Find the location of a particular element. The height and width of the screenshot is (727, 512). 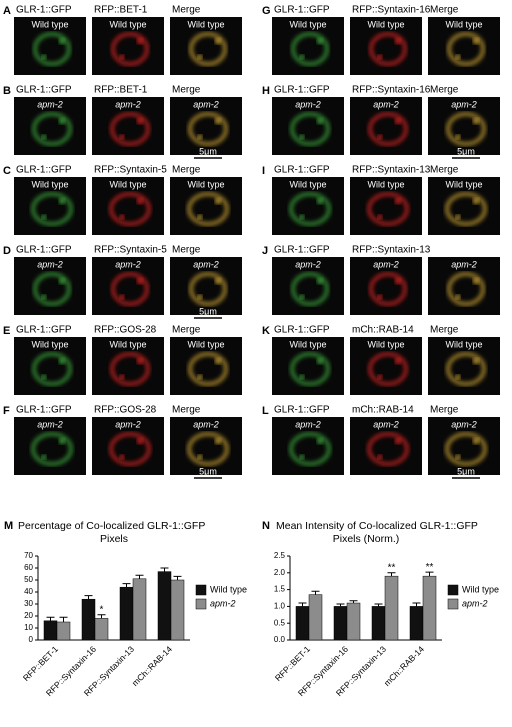

channel-label: RFP::Syntaxin-16 is located at coordinates (391, 90).